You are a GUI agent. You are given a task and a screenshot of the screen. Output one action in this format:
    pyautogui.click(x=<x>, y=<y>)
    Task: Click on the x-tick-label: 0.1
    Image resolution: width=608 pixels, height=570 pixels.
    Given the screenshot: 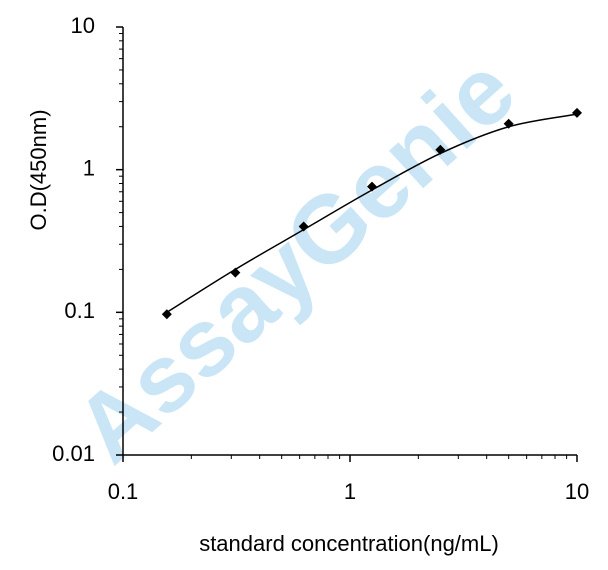 What is the action you would take?
    pyautogui.click(x=123, y=491)
    